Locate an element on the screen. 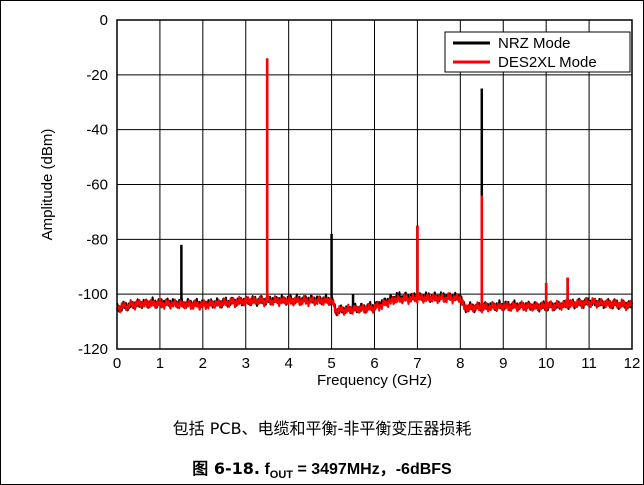 This screenshot has width=644, height=485. x-tick-label: 5 is located at coordinates (331, 363).